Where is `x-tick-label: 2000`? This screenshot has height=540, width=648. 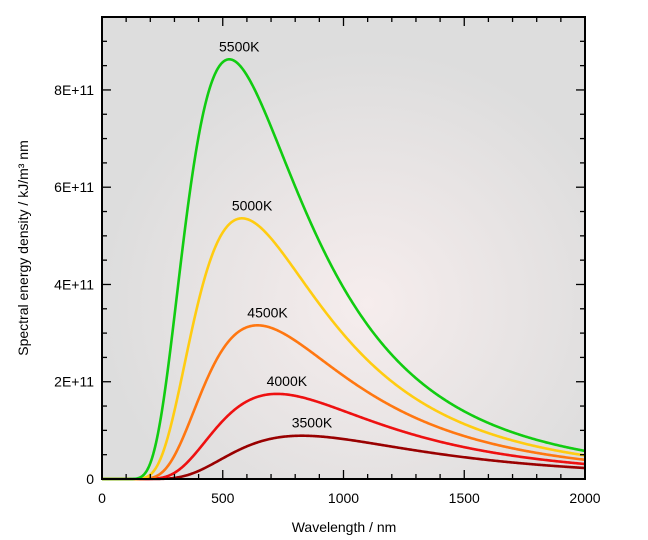 x-tick-label: 2000 is located at coordinates (584, 498).